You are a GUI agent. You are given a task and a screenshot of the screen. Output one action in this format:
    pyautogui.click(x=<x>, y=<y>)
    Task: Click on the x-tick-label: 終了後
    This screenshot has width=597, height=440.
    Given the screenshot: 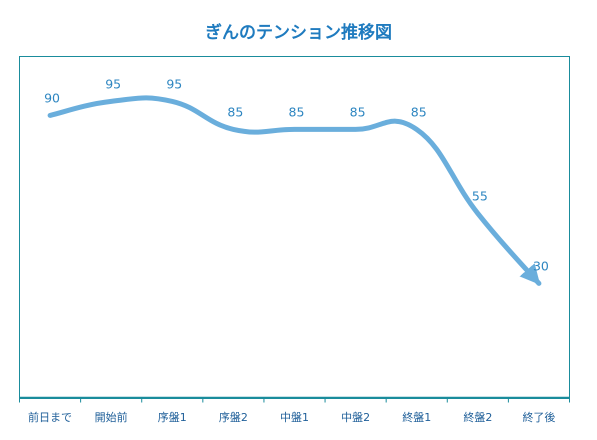 What is the action you would take?
    pyautogui.click(x=538, y=417)
    